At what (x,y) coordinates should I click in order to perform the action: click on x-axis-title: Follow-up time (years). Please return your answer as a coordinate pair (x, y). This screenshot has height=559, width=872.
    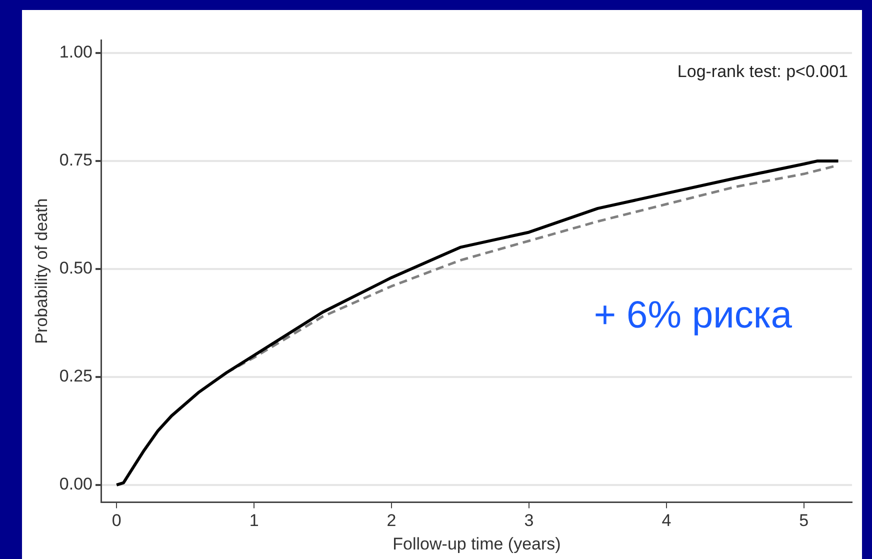
    Looking at the image, I should click on (476, 544).